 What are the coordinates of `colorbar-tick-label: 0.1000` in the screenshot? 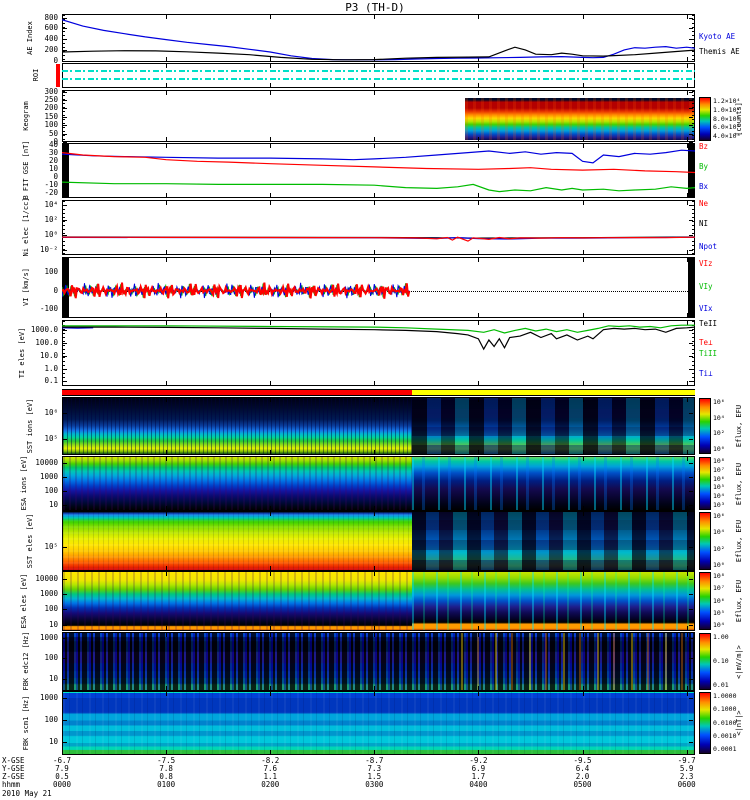 It's located at (725, 709).